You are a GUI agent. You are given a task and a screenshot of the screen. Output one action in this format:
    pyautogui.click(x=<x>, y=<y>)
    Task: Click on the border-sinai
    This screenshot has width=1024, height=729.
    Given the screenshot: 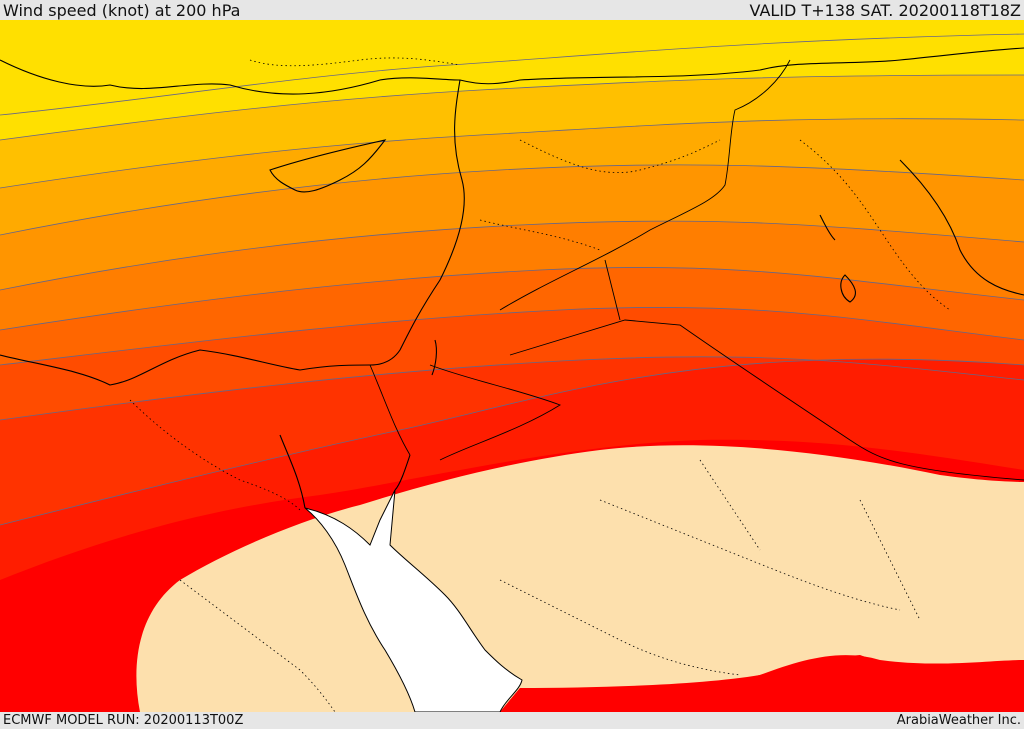 What is the action you would take?
    pyautogui.click(x=390, y=410)
    